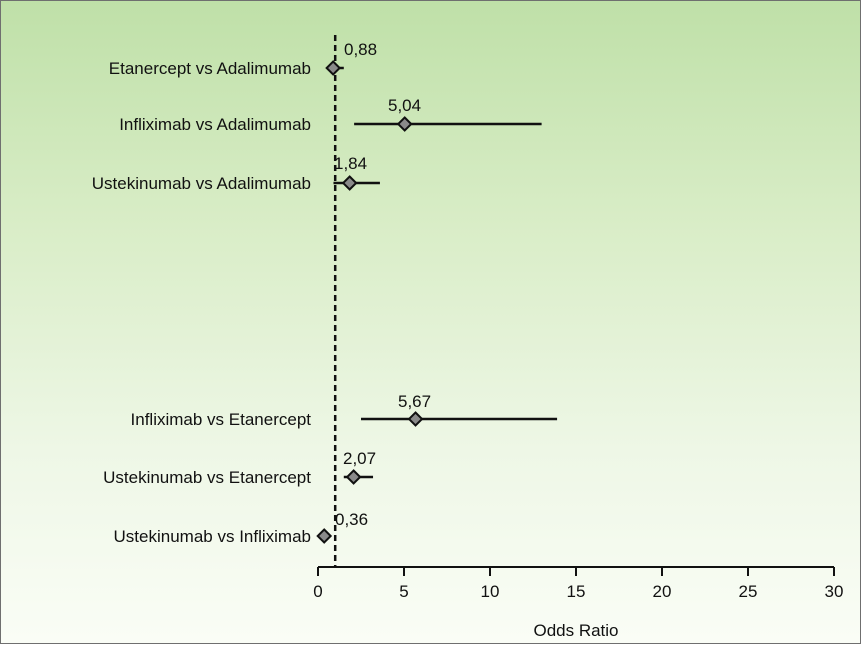 The image size is (861, 645). What do you see at coordinates (317, 591) in the screenshot?
I see `x-tick-label: 0` at bounding box center [317, 591].